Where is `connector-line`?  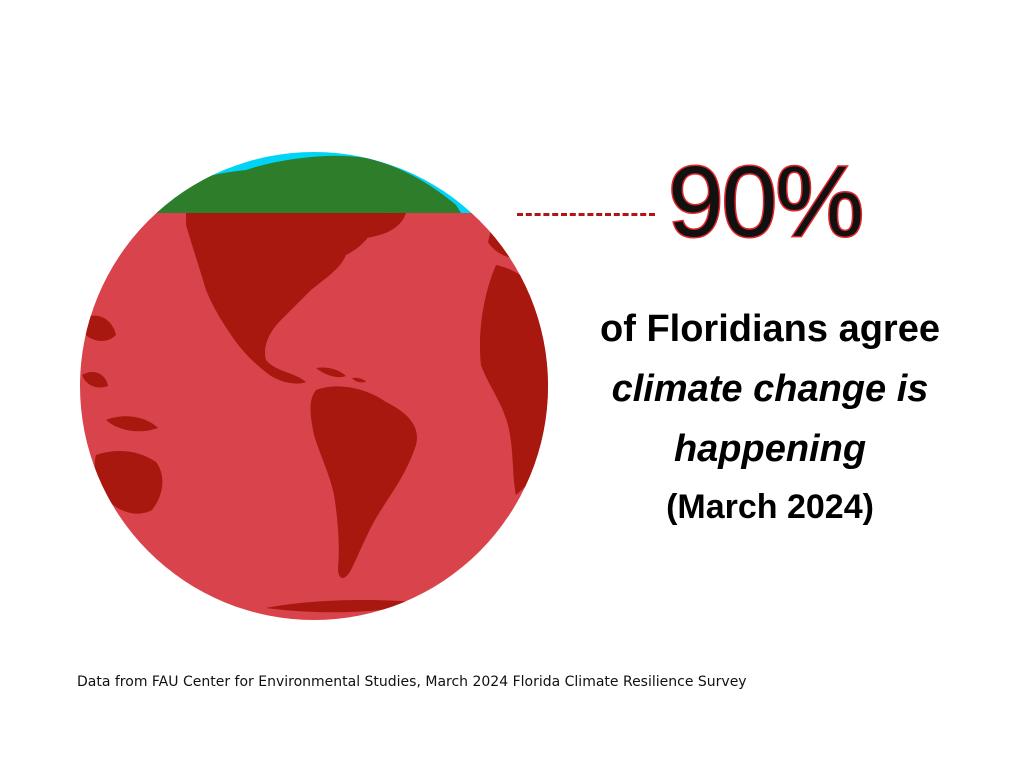 connector-line is located at coordinates (586, 214).